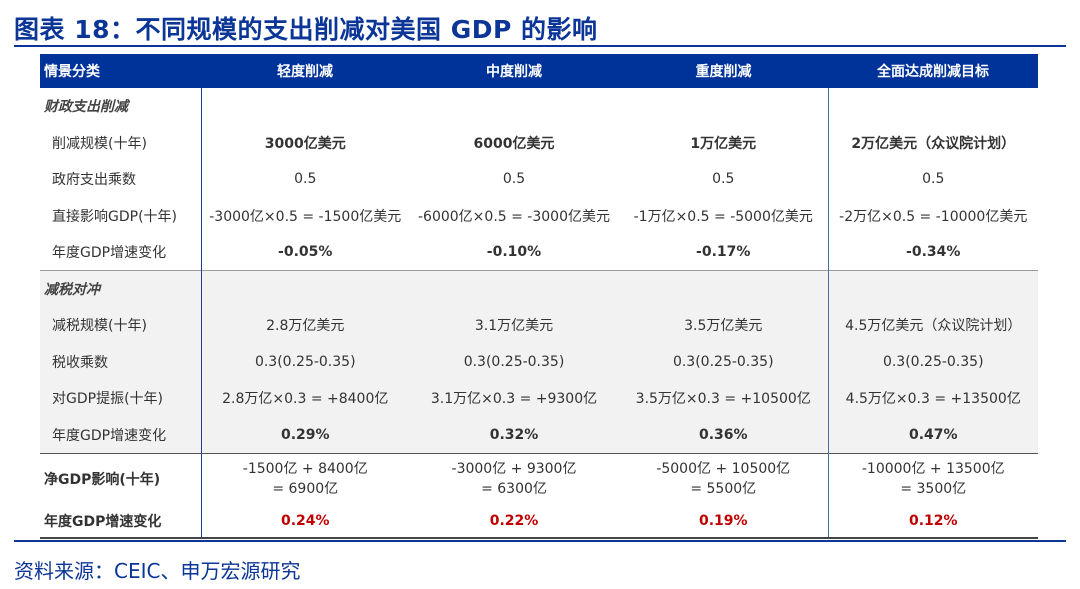  I want to click on row-label: 削减规模(十年), so click(99, 143).